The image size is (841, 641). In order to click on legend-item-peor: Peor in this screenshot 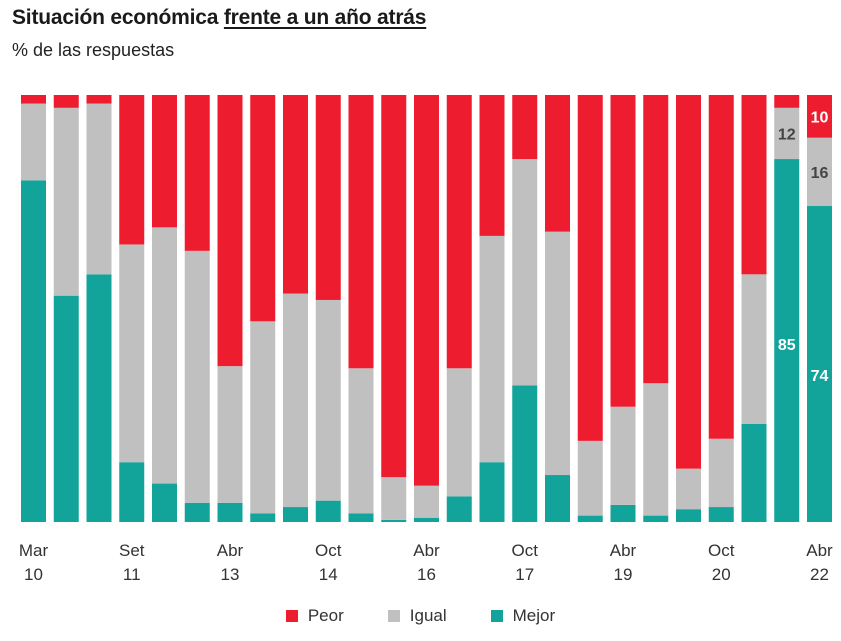, I will do `click(314, 616)`.